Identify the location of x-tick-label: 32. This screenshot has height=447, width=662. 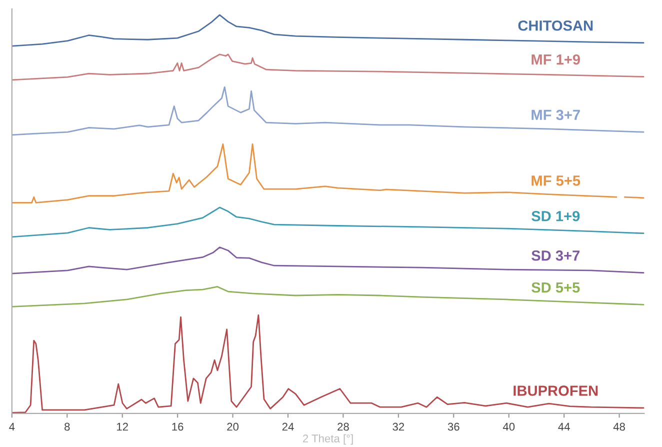
(398, 426).